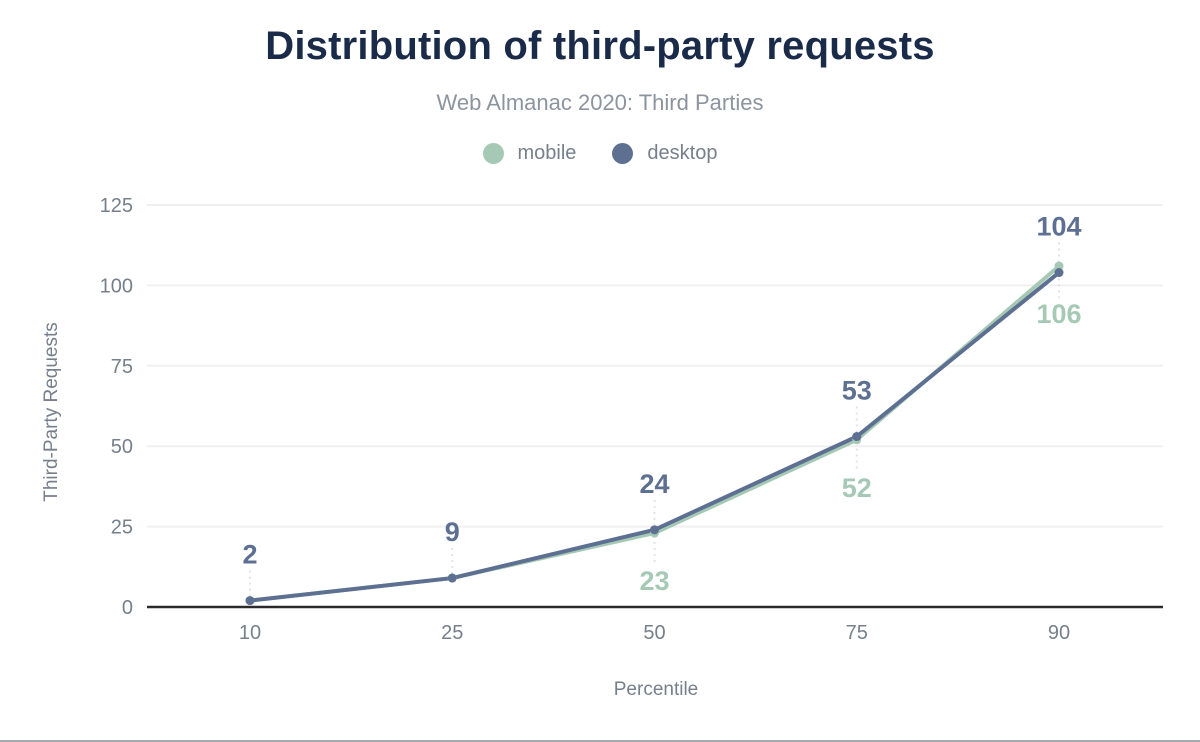 This screenshot has height=742, width=1200. What do you see at coordinates (122, 367) in the screenshot?
I see `y-tick-label: 75` at bounding box center [122, 367].